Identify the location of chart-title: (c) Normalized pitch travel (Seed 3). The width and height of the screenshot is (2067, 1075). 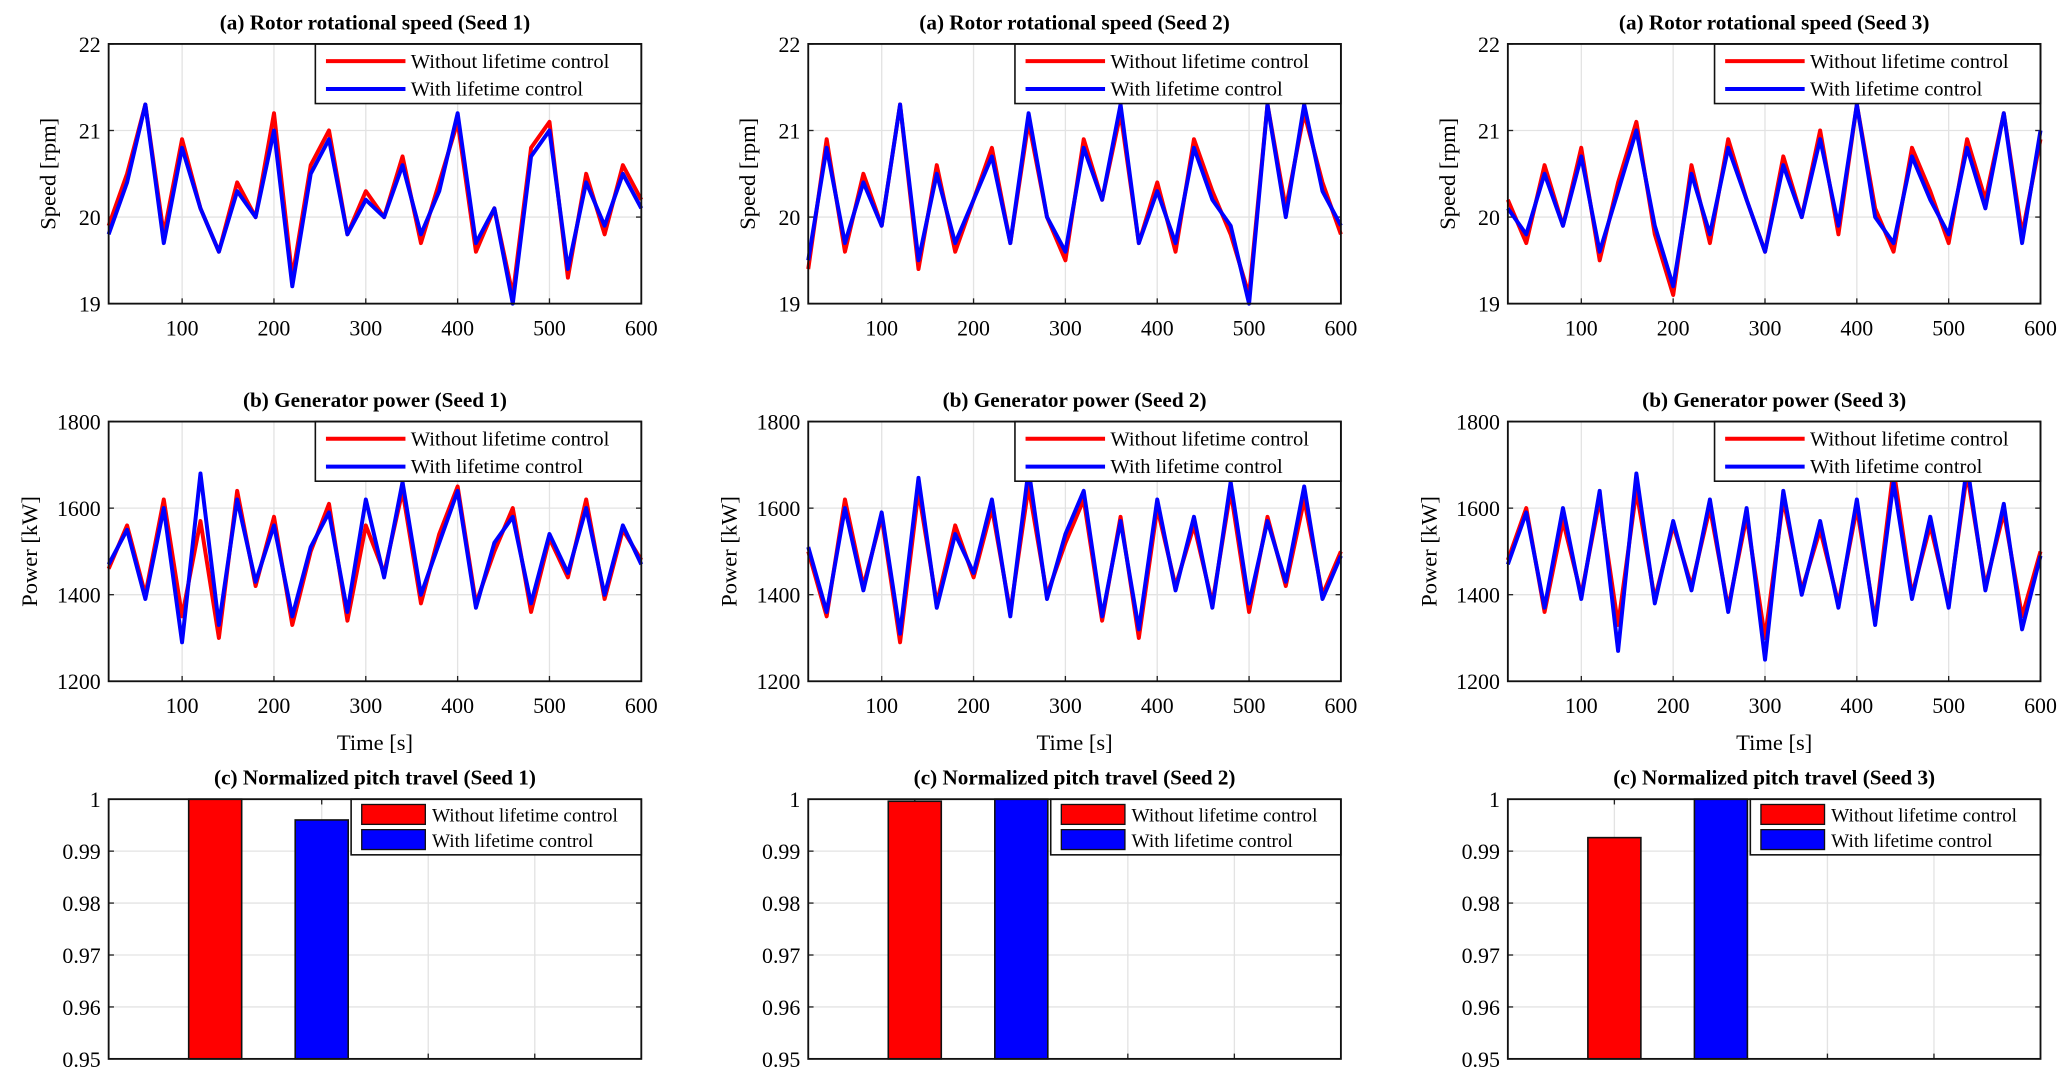
(1774, 778).